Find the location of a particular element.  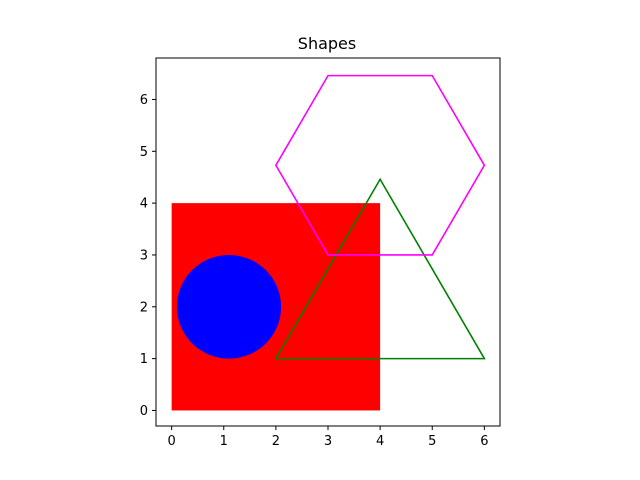

y-tick-label: 4 is located at coordinates (144, 204).